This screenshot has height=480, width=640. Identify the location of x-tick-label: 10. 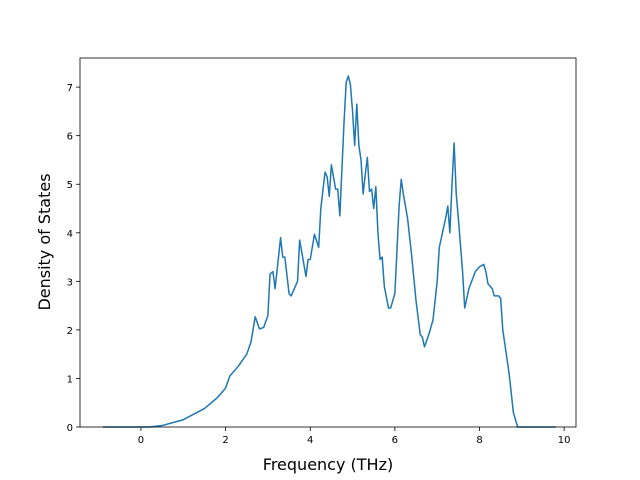
(564, 440).